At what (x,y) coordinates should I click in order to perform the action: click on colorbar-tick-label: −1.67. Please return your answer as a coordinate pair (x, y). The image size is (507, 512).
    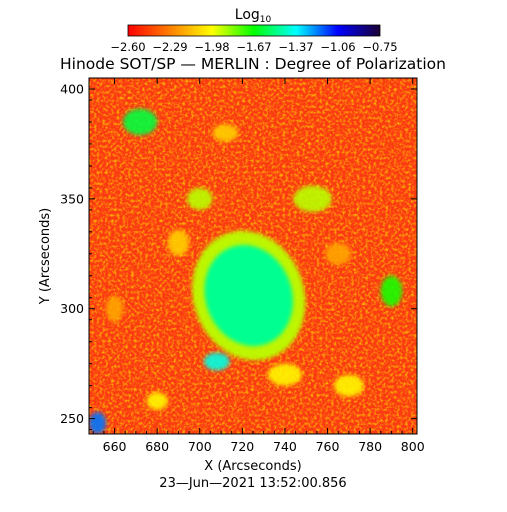
    Looking at the image, I should click on (253, 47).